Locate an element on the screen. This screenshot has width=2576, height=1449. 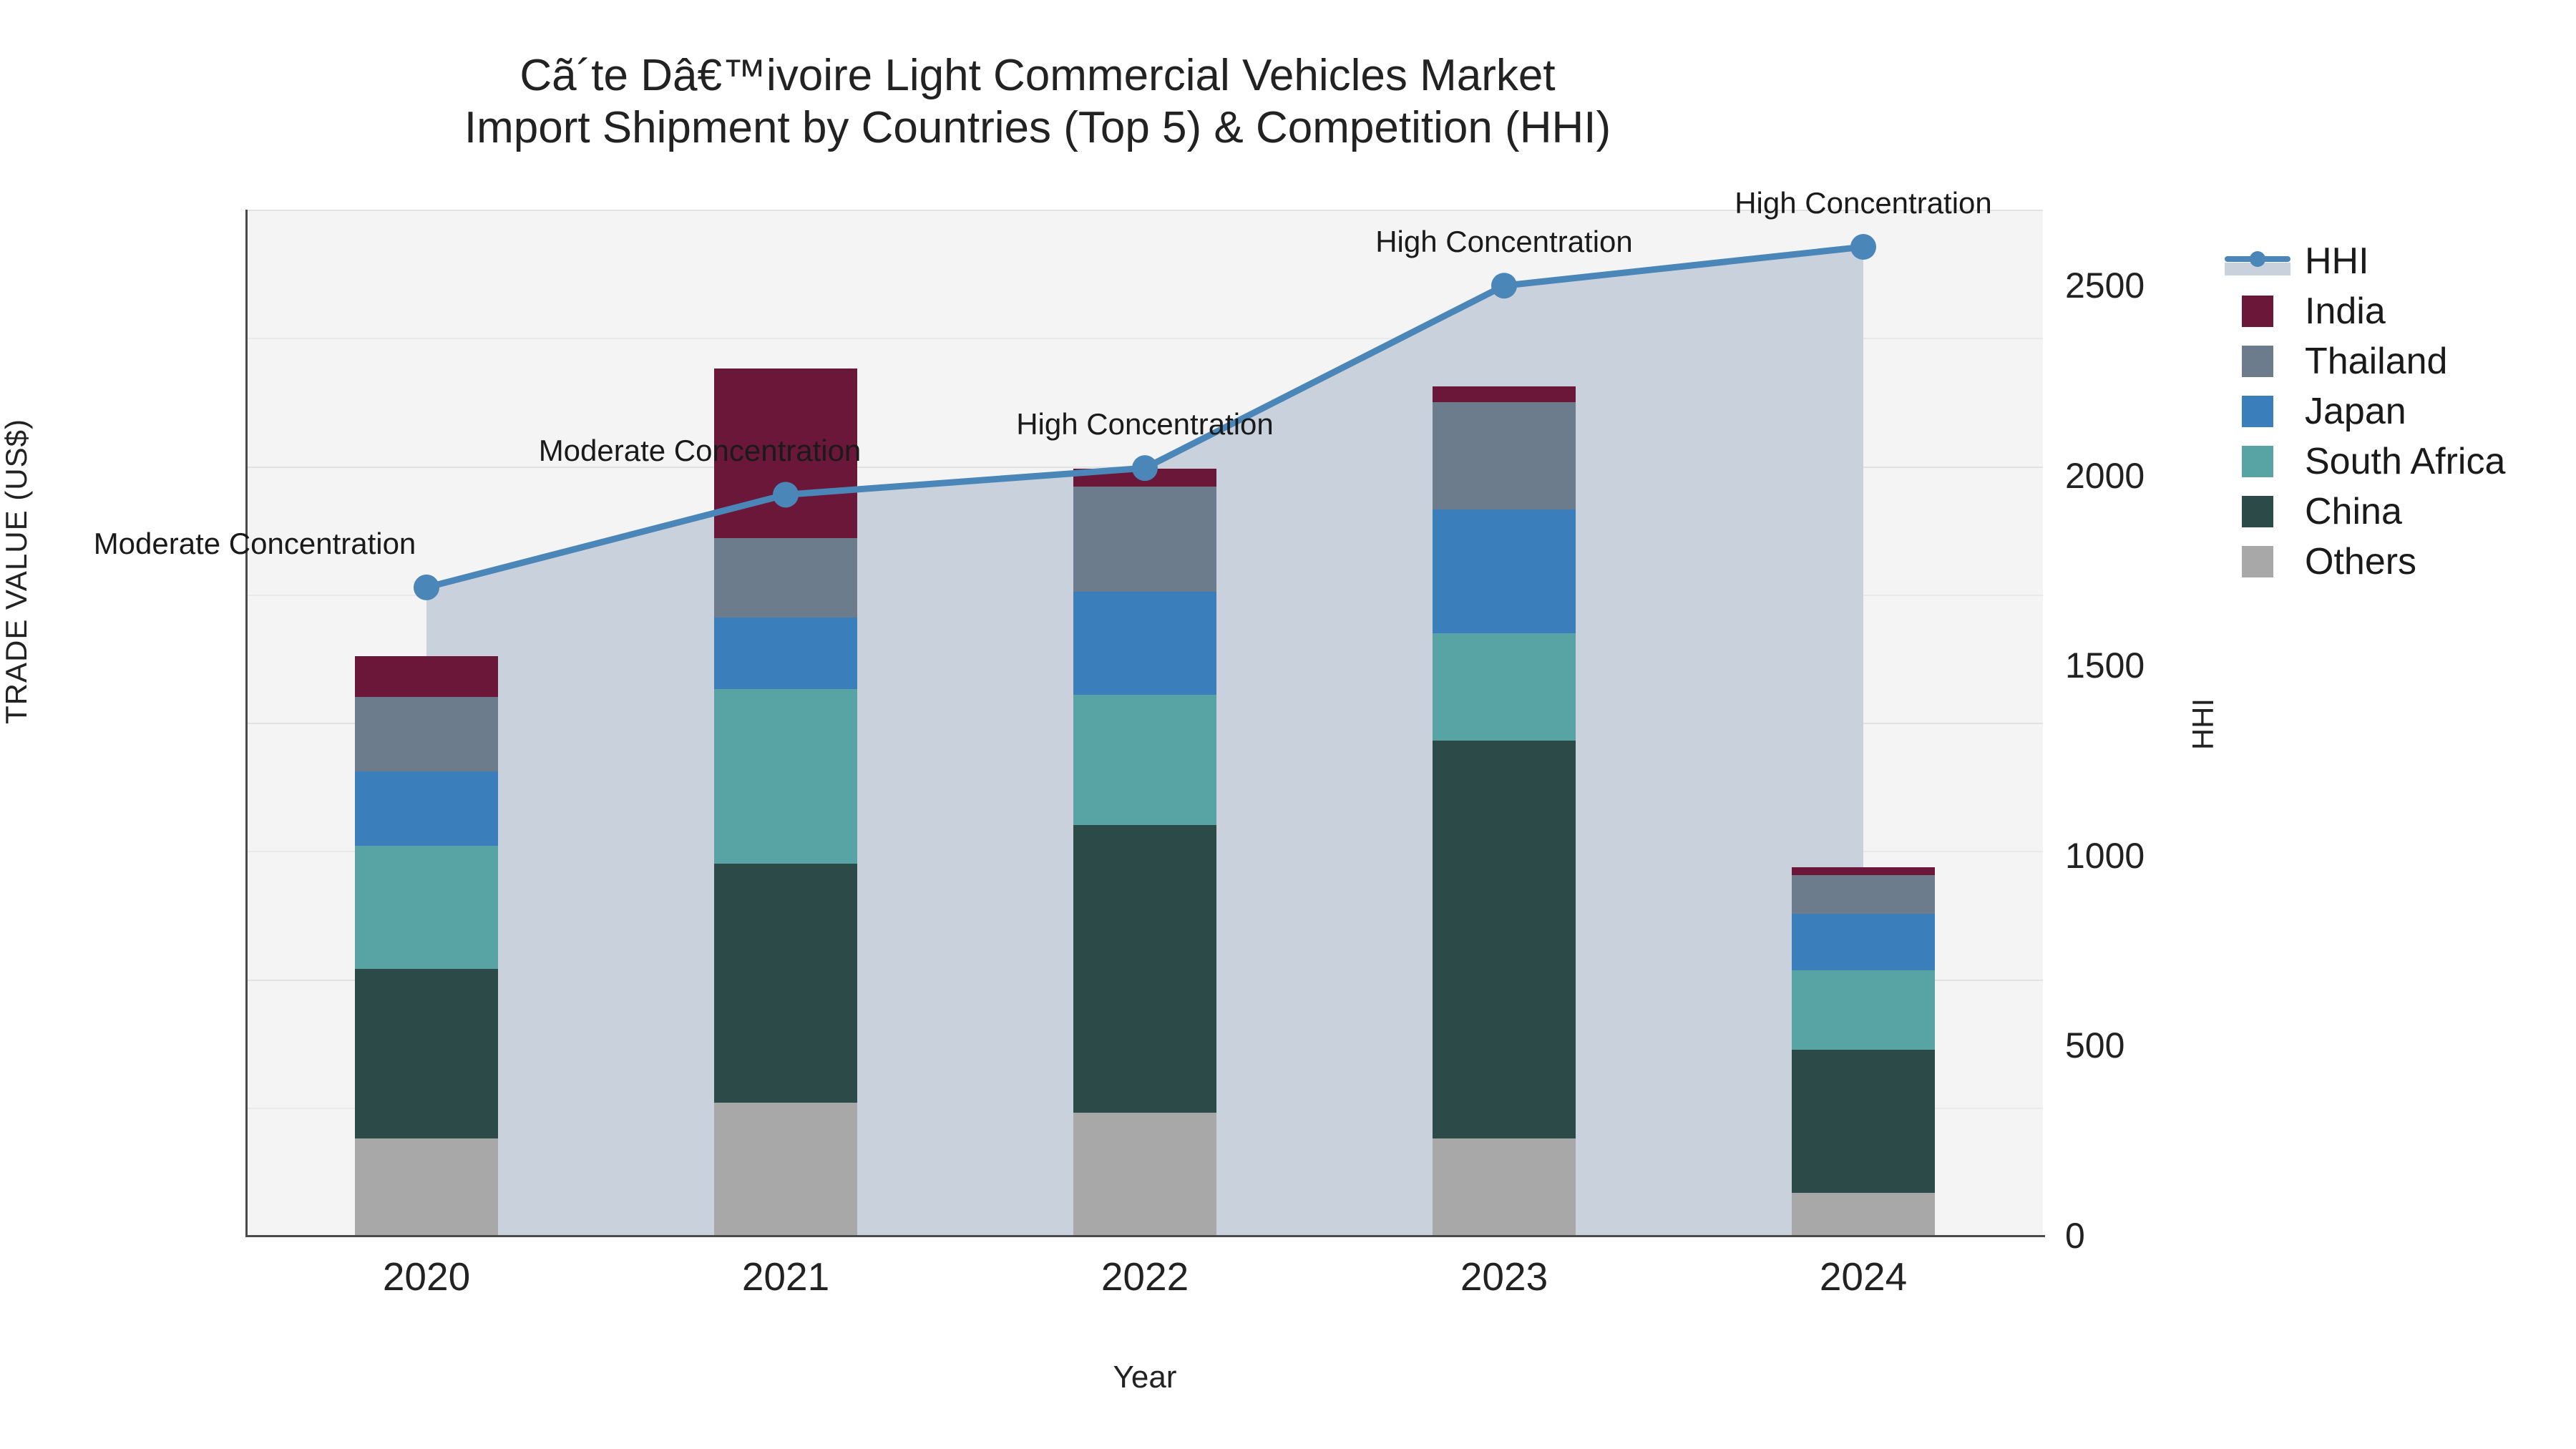
legend-item-label: Japan is located at coordinates (2355, 411).